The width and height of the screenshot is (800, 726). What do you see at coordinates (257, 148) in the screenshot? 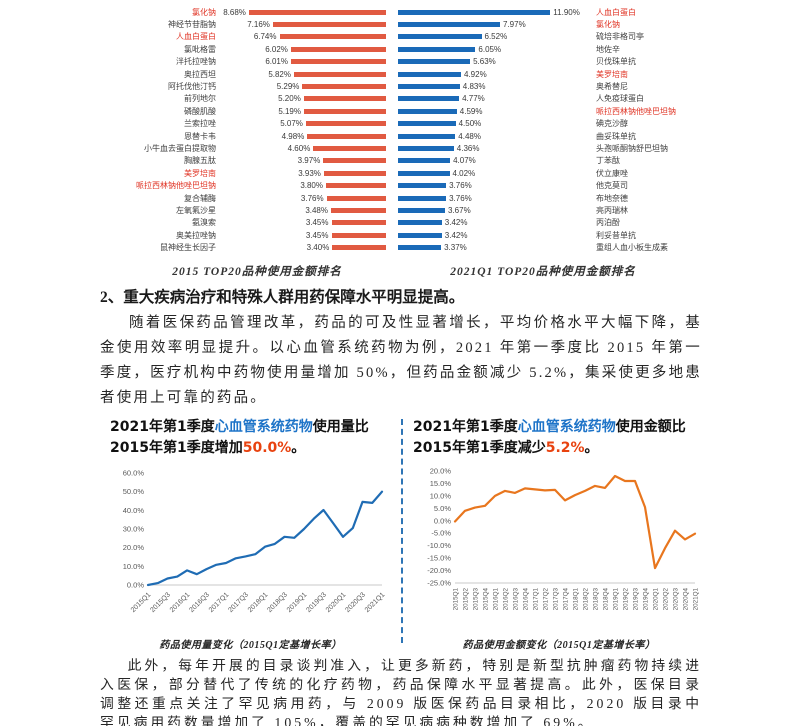
I see `bar-row: 小牛血去蛋白提取物 4.60%` at bounding box center [257, 148].